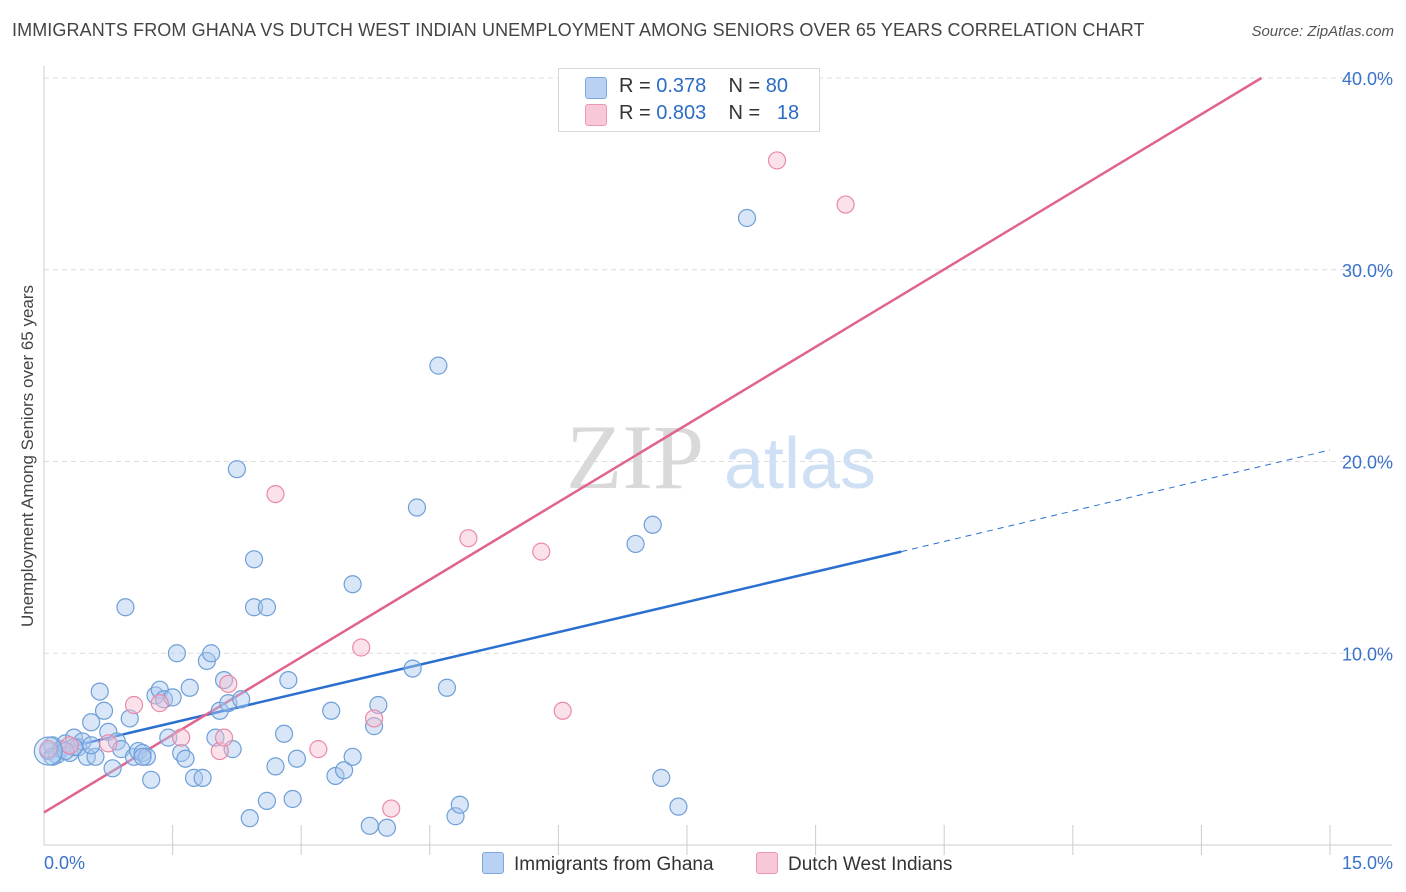  What do you see at coordinates (1322, 31) in the screenshot?
I see `source-label: Source: ZipAtlas.com` at bounding box center [1322, 31].